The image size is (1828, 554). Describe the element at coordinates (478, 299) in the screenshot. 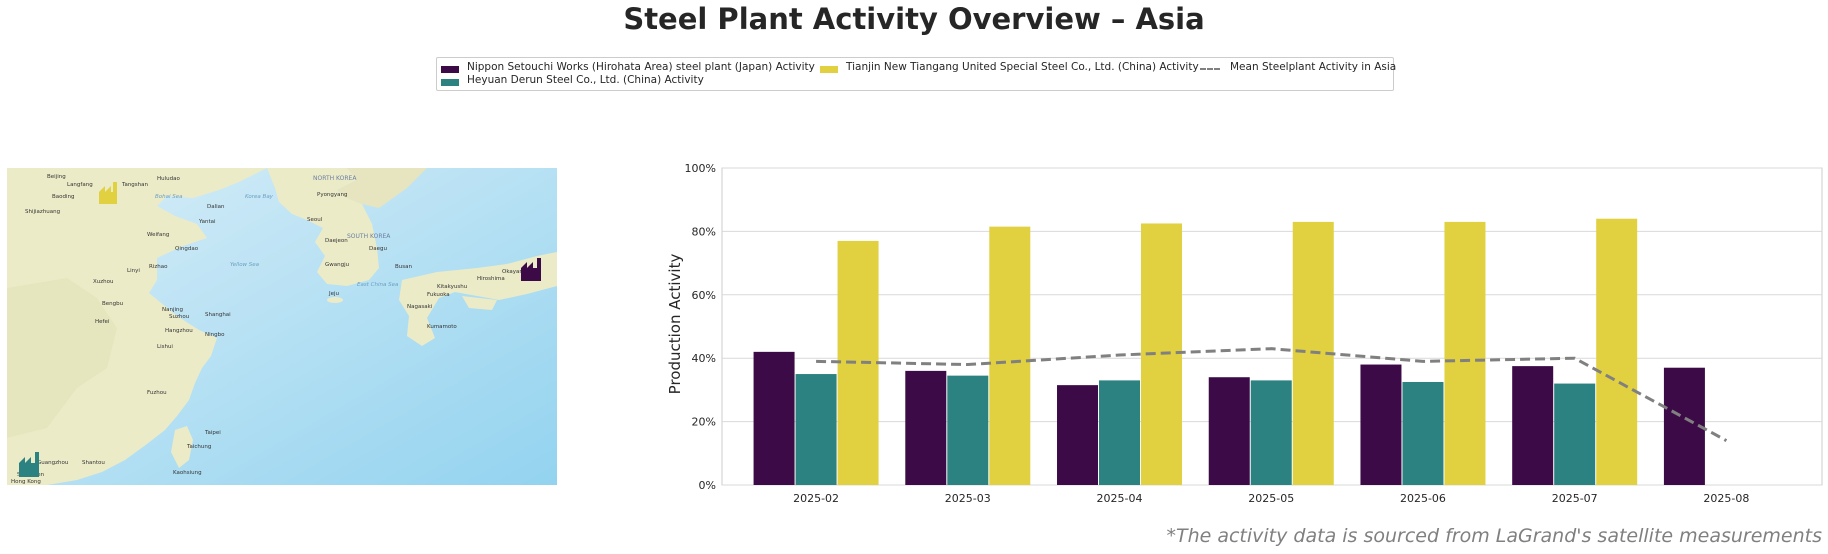

I see `map-land-japan` at that location.